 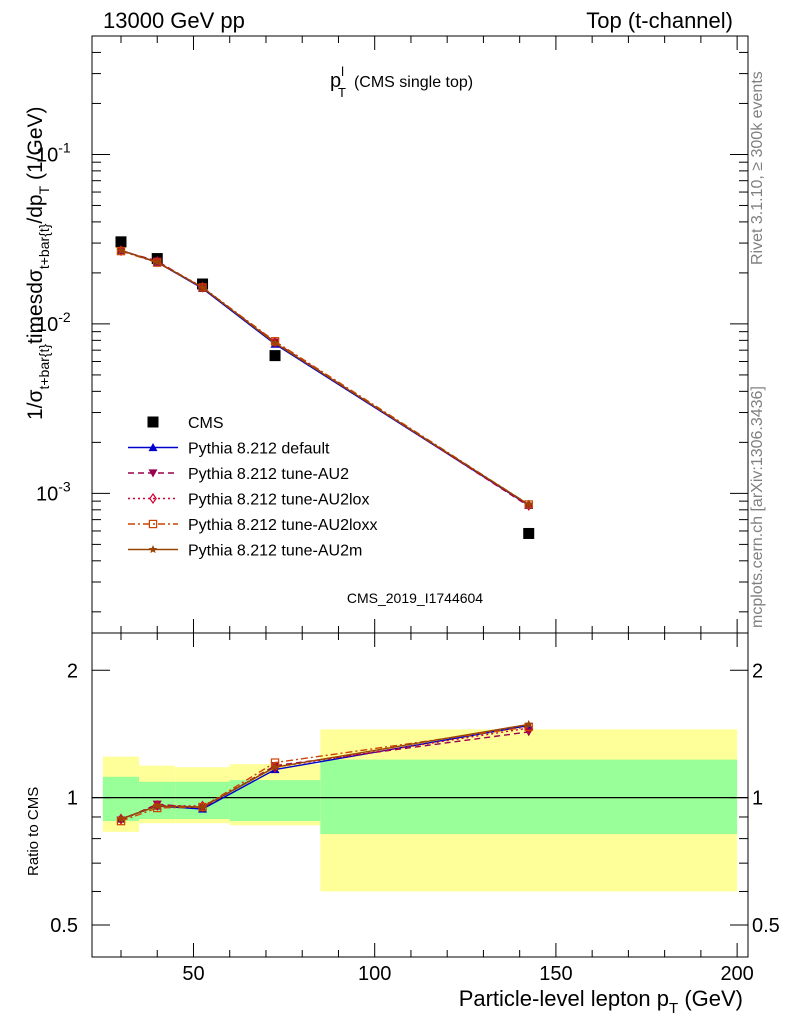 What do you see at coordinates (53, 491) in the screenshot?
I see `y-tick-label: 10⁻³` at bounding box center [53, 491].